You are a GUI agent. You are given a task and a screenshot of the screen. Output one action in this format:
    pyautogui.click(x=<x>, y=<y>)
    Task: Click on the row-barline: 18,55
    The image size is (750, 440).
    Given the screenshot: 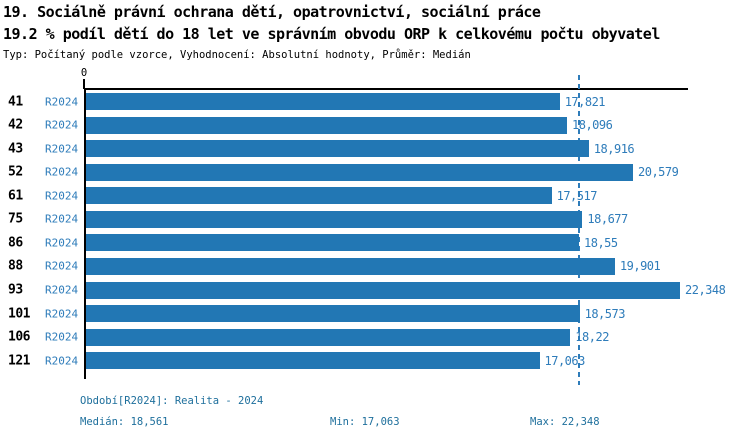 What is the action you would take?
    pyautogui.click(x=352, y=243)
    